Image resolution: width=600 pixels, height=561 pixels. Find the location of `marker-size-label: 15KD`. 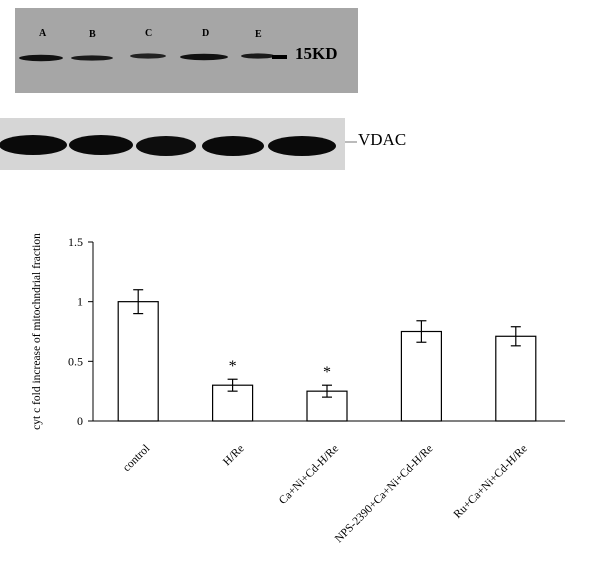

marker-size-label: 15KD is located at coordinates (316, 53).